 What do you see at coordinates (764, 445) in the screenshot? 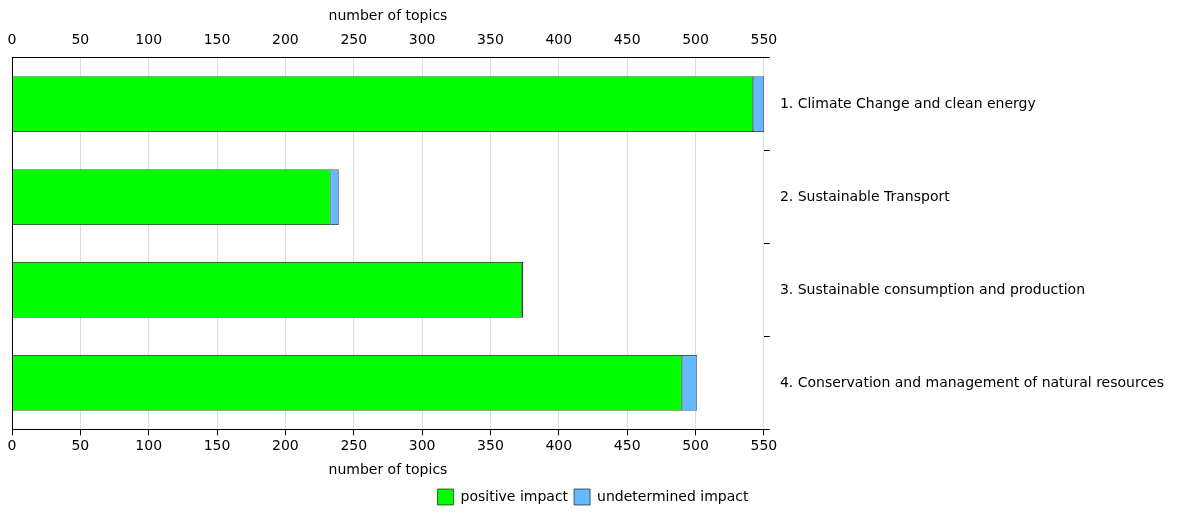
I see `x-tick-label: 550` at bounding box center [764, 445].